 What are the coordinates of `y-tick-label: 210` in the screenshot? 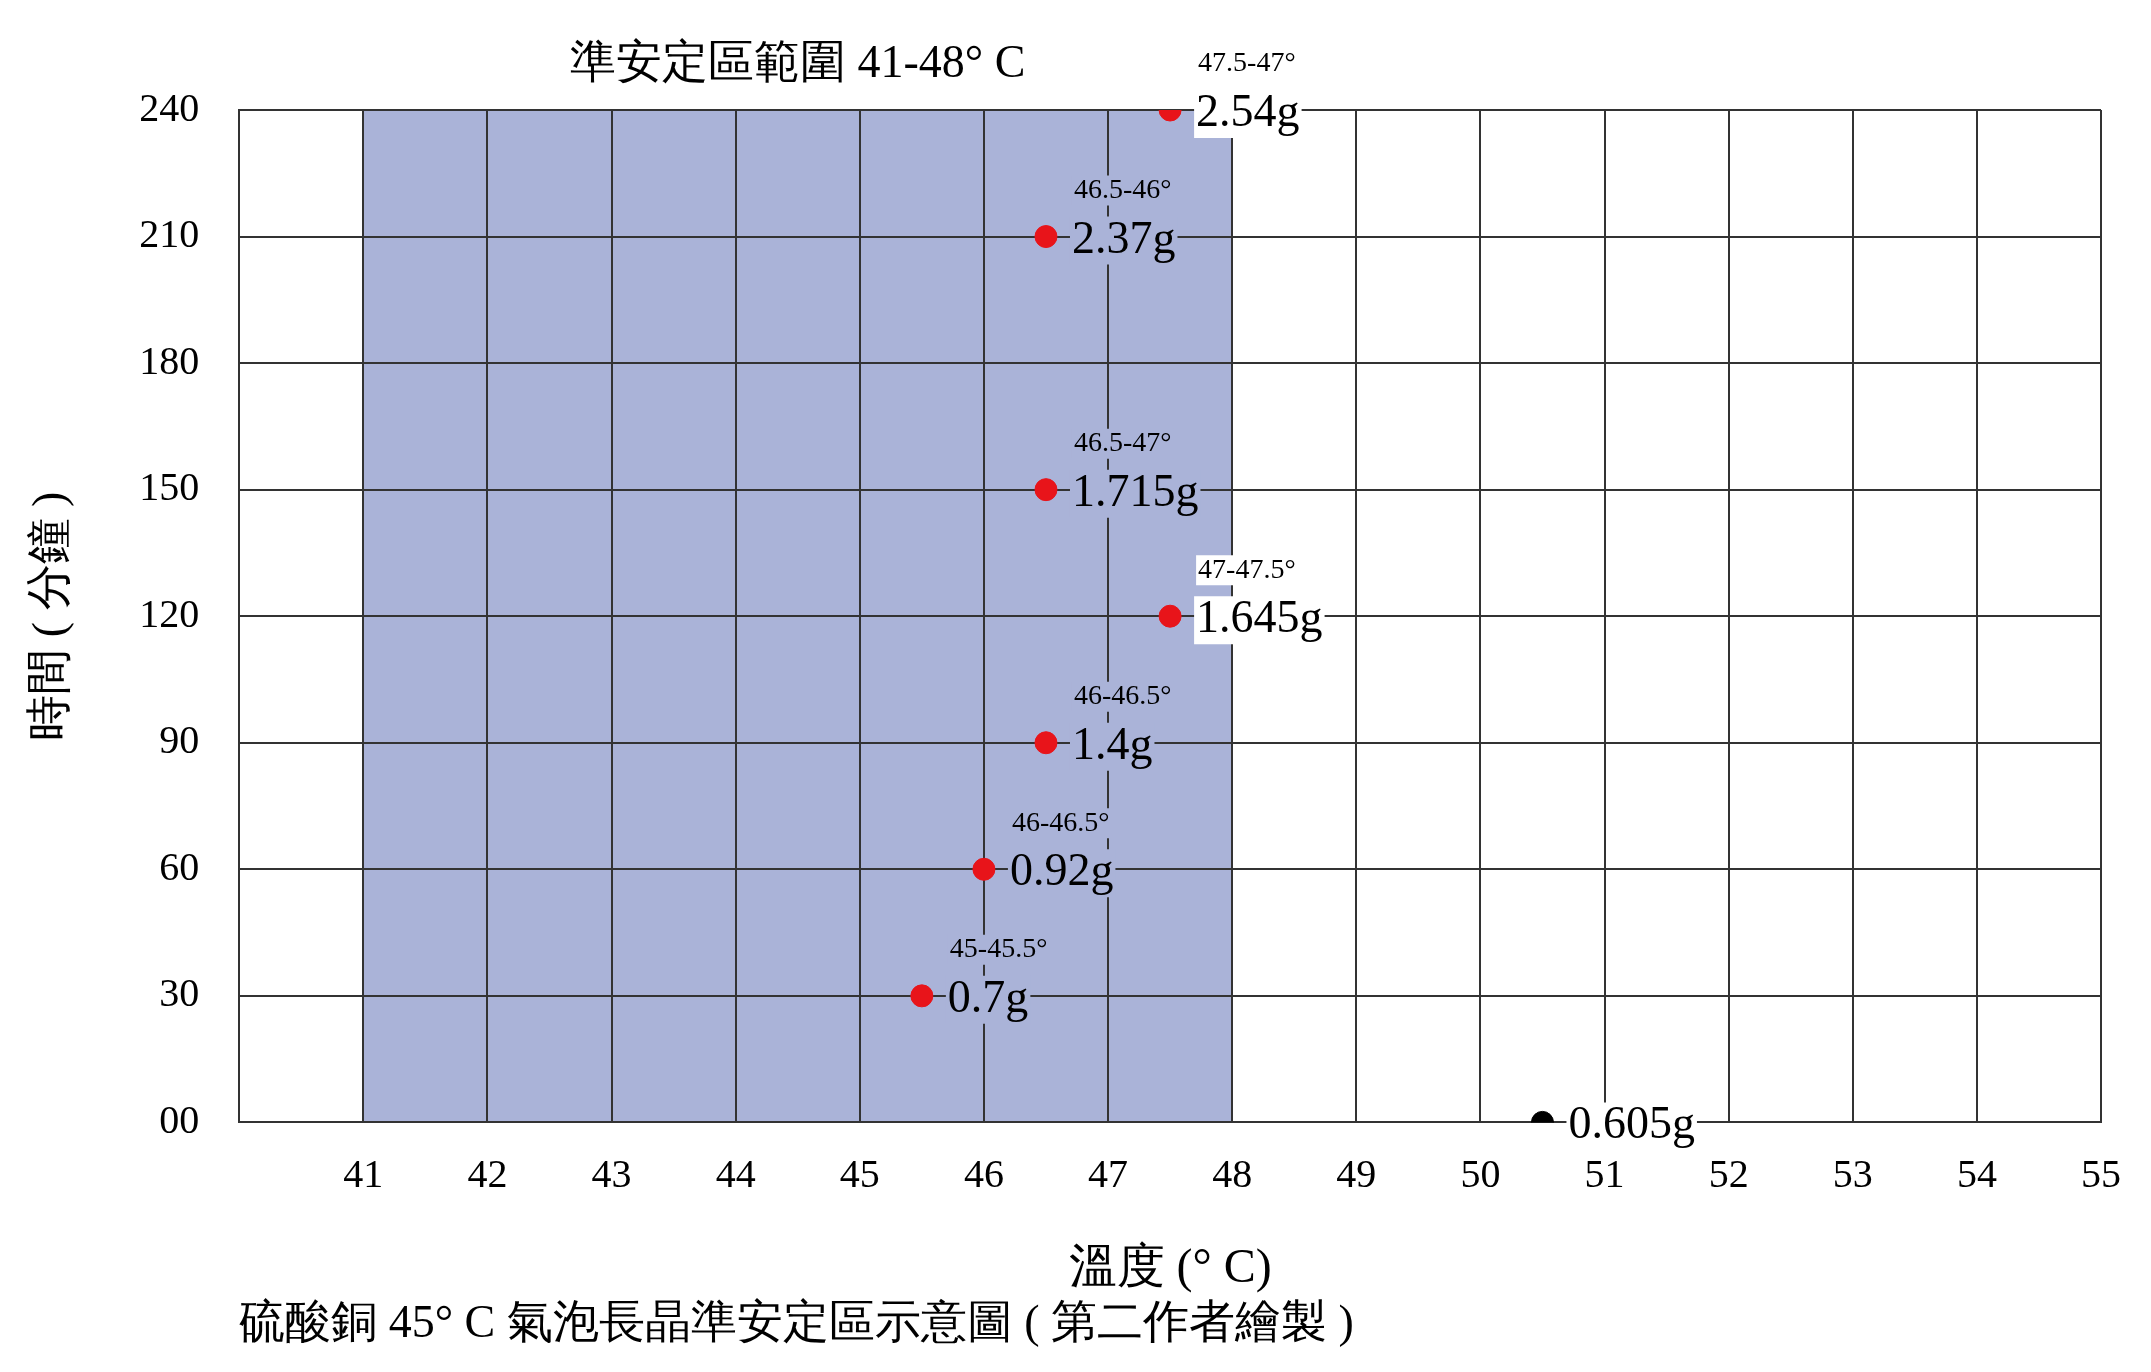 It's located at (169, 234).